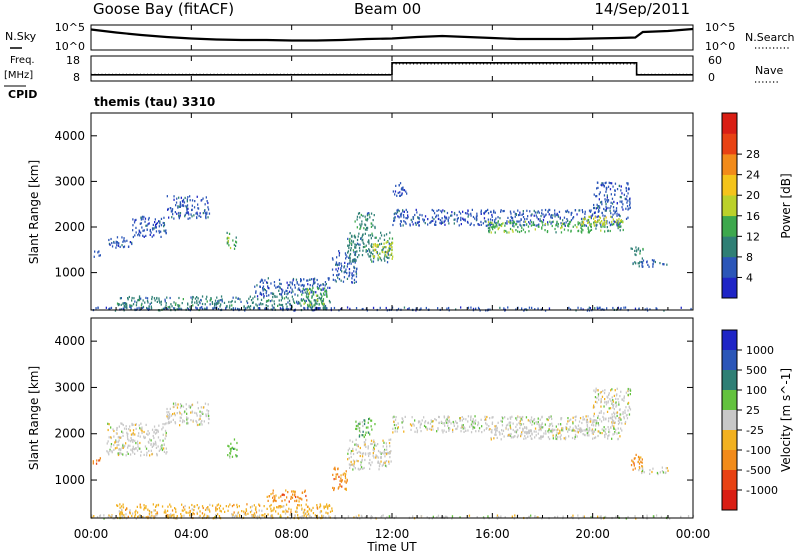 The image size is (800, 554). Describe the element at coordinates (22, 60) in the screenshot. I see `freq-label-line1: Freq.` at that location.